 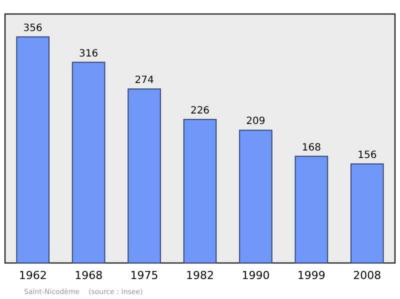 I want to click on data-label: 168, so click(x=311, y=148).